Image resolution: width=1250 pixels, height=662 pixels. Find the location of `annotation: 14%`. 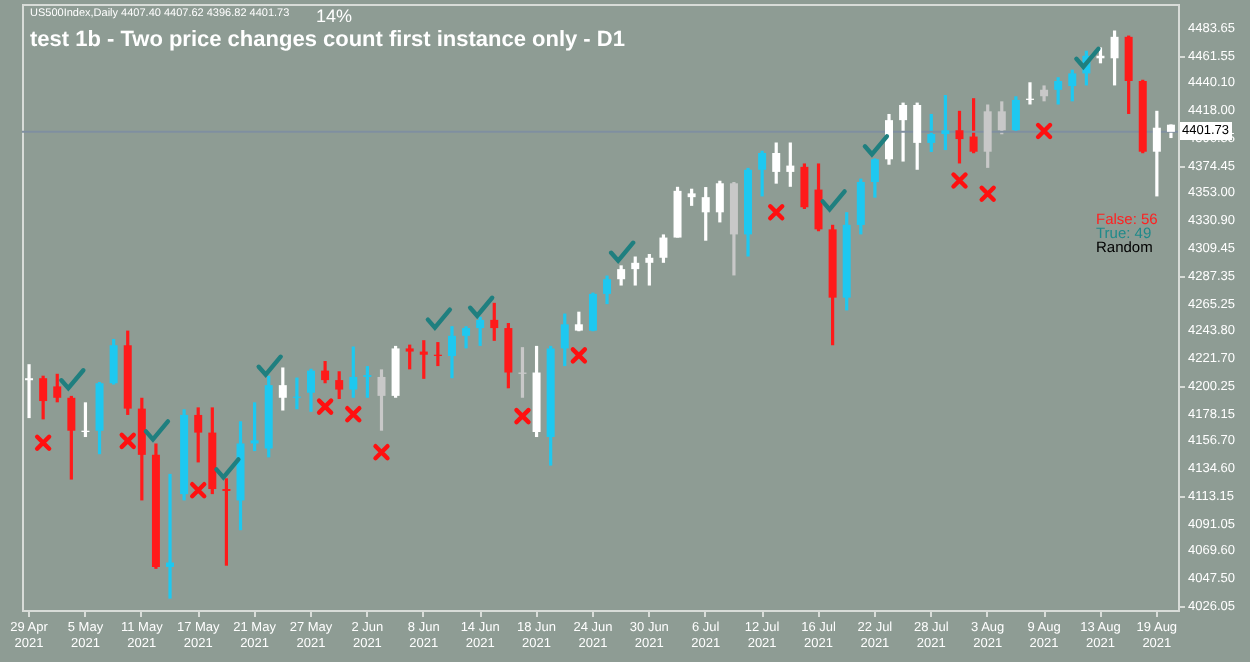

annotation: 14% is located at coordinates (334, 16).